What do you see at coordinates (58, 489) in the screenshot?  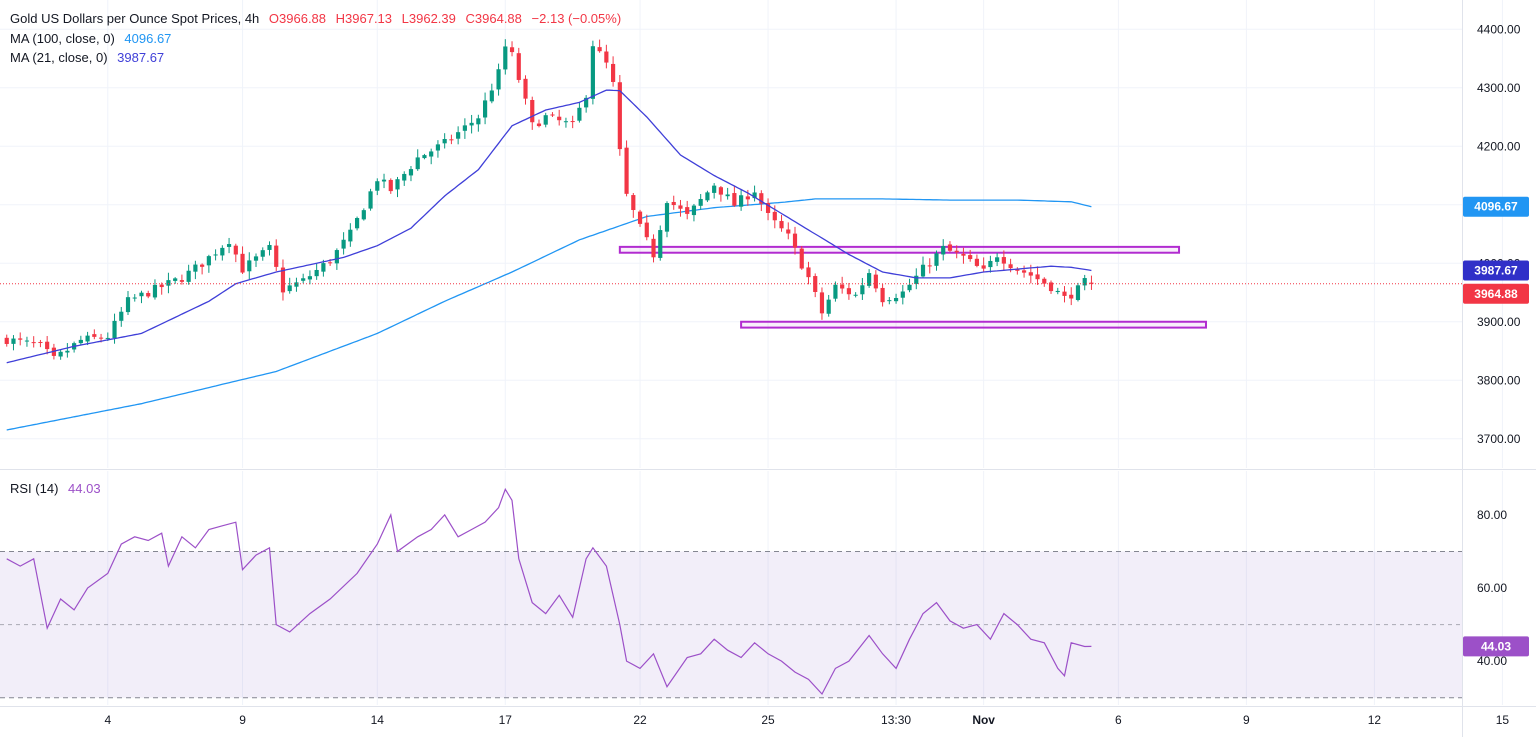 I see `rsi-legend: RSI (14) 44.03` at bounding box center [58, 489].